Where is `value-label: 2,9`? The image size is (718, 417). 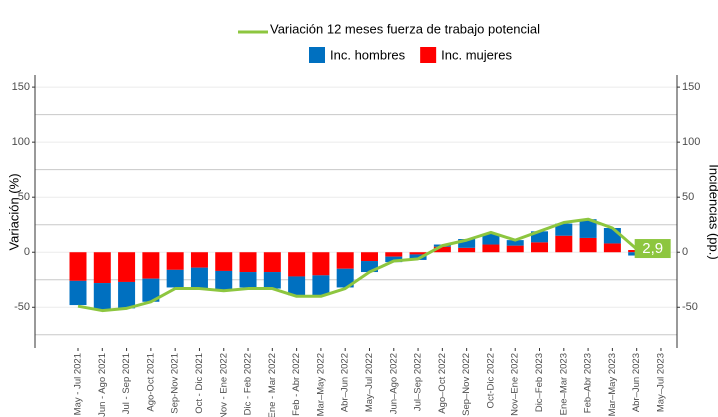 value-label: 2,9 is located at coordinates (652, 248).